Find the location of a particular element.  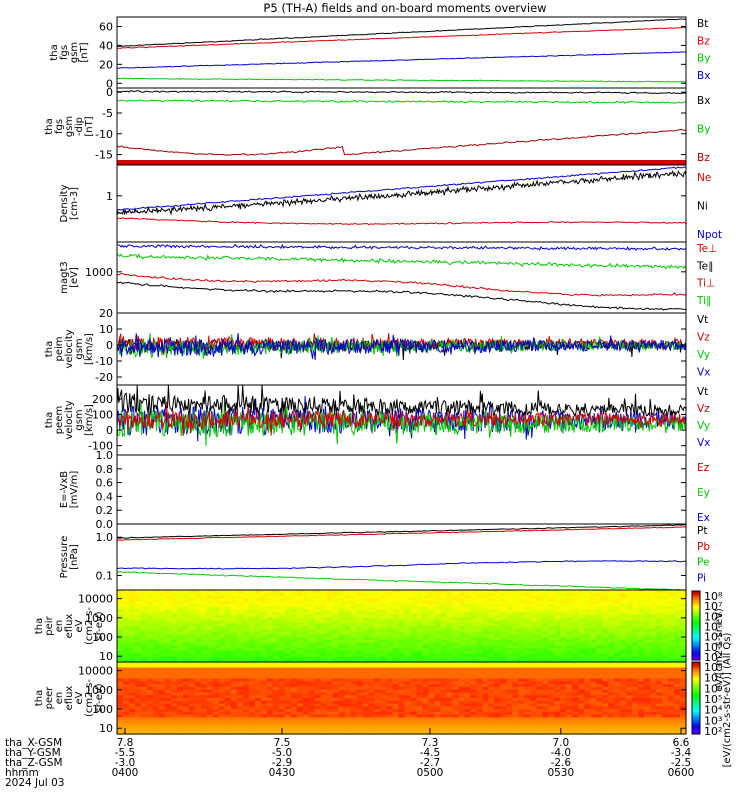

y-tick-label: 0.6 is located at coordinates (105, 483).